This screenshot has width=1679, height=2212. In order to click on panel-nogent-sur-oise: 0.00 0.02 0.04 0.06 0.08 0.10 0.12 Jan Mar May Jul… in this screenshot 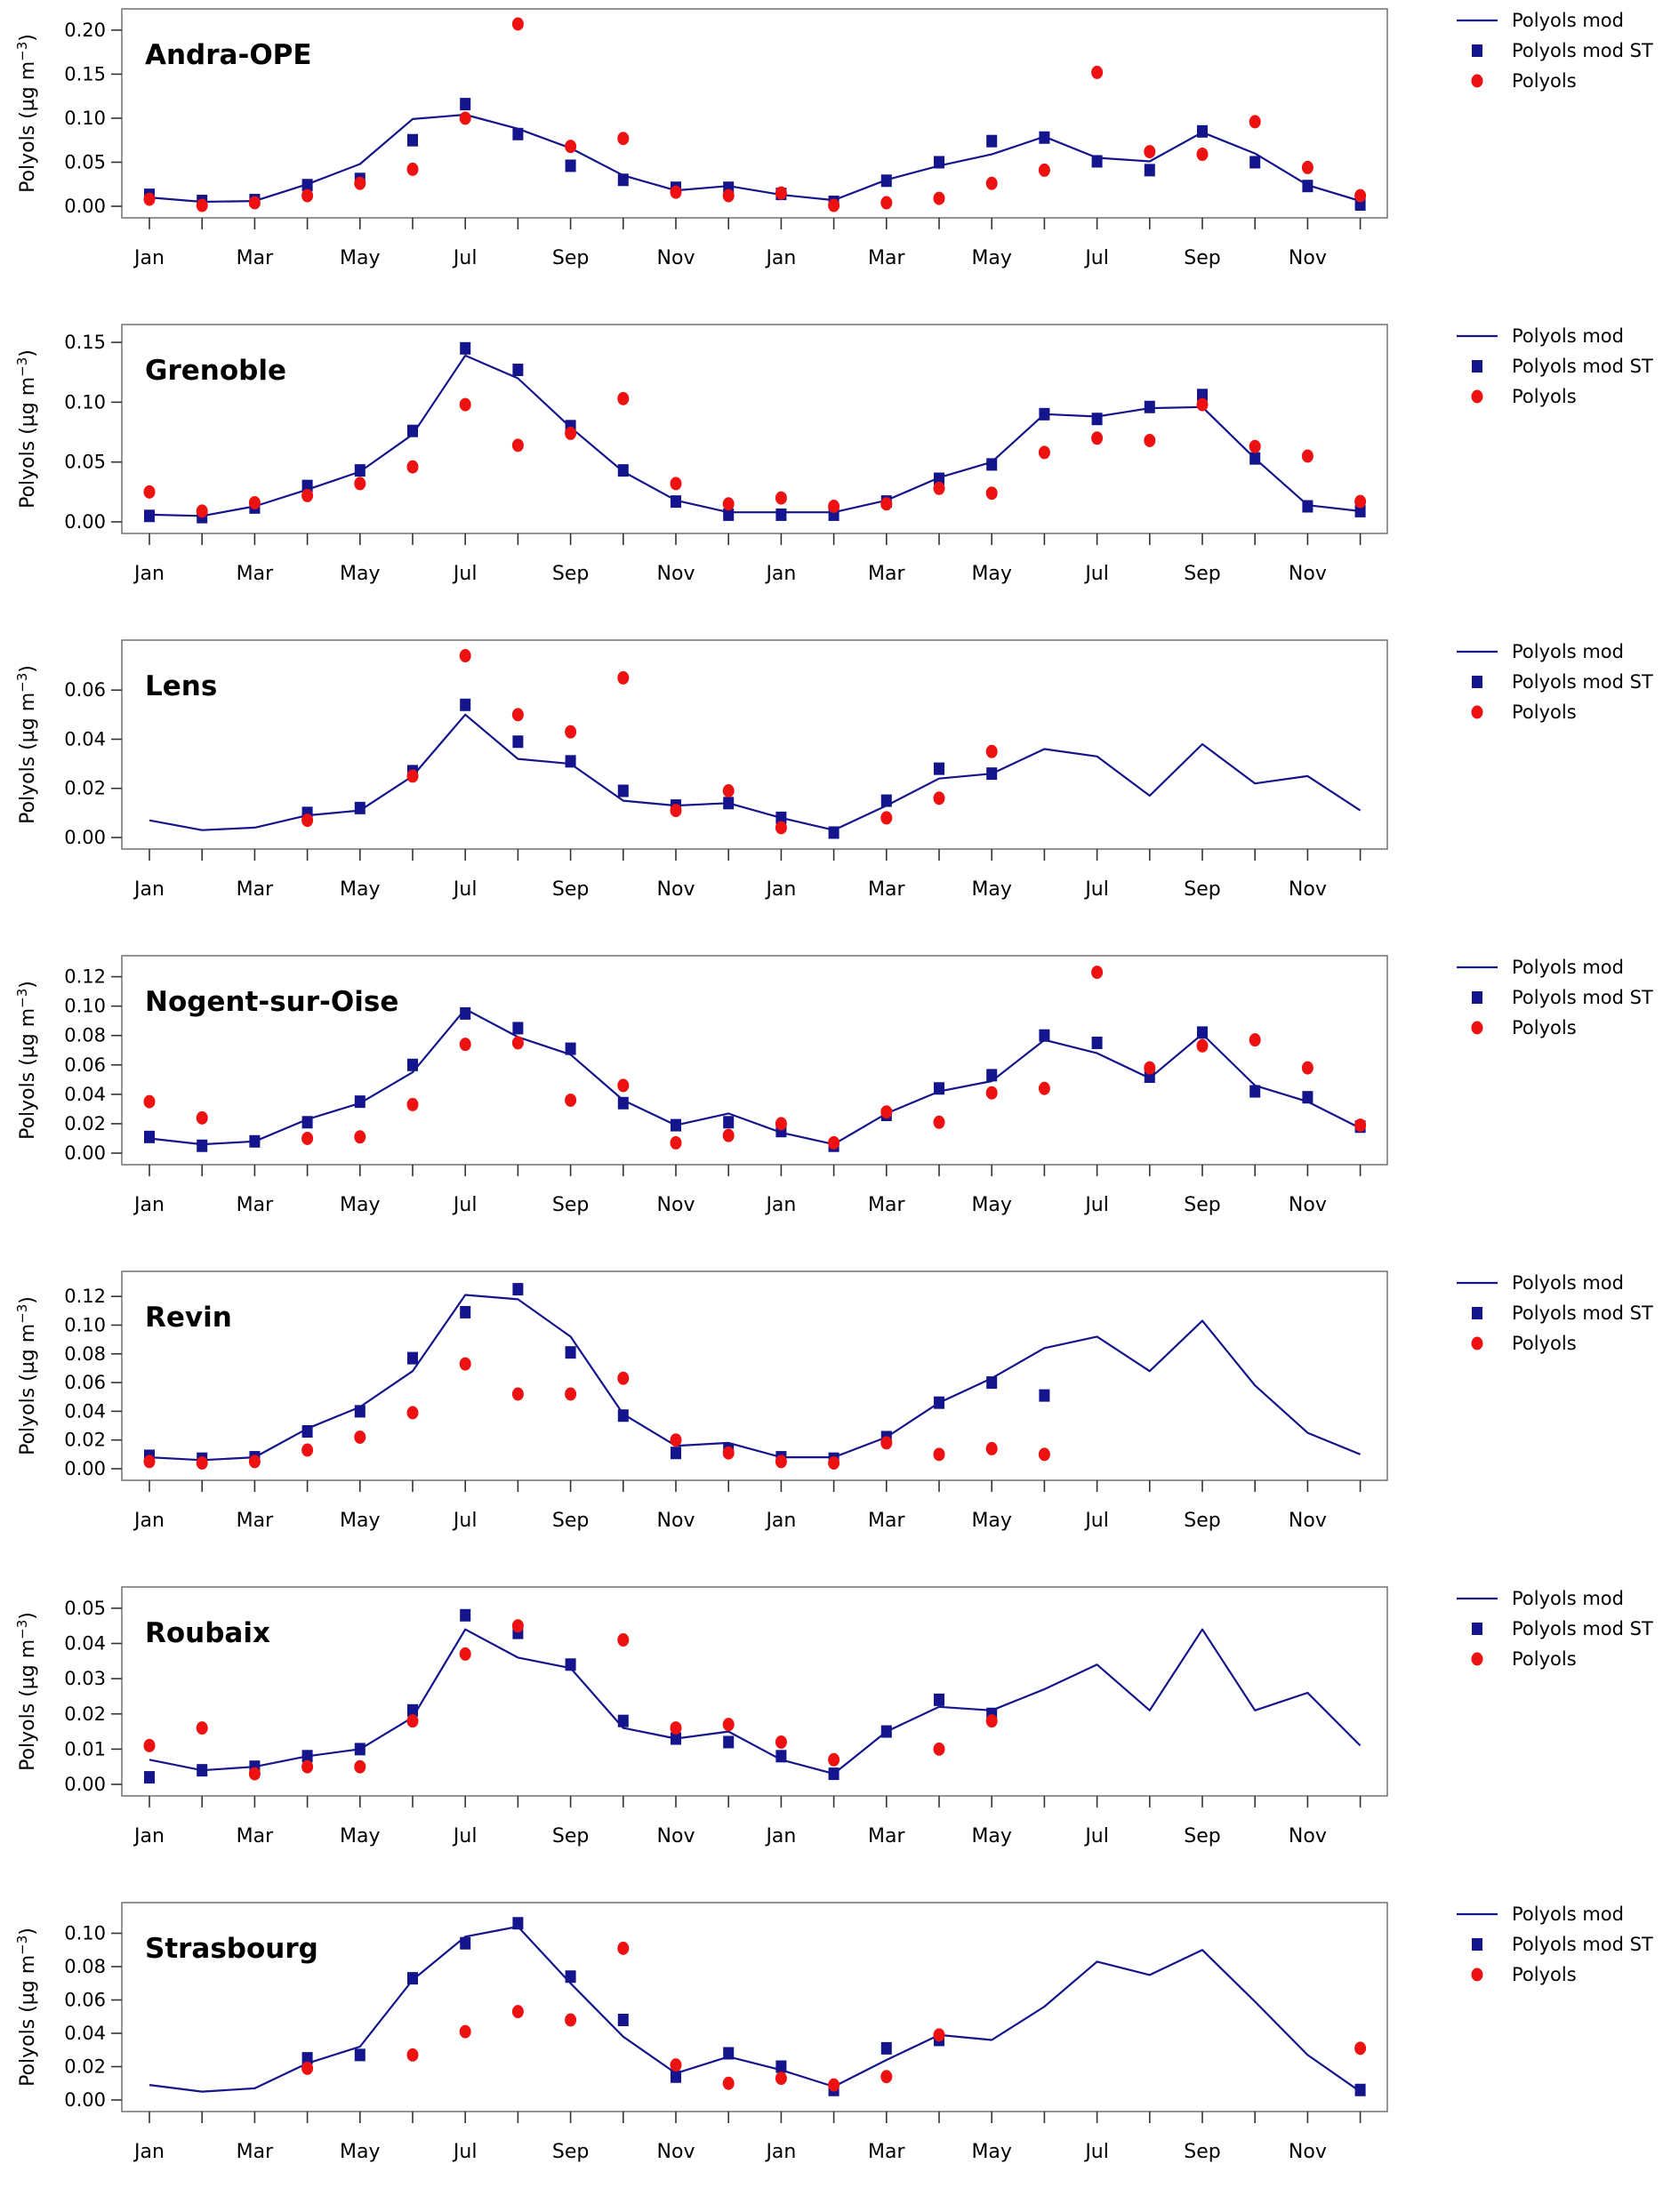, I will do `click(834, 1085)`.